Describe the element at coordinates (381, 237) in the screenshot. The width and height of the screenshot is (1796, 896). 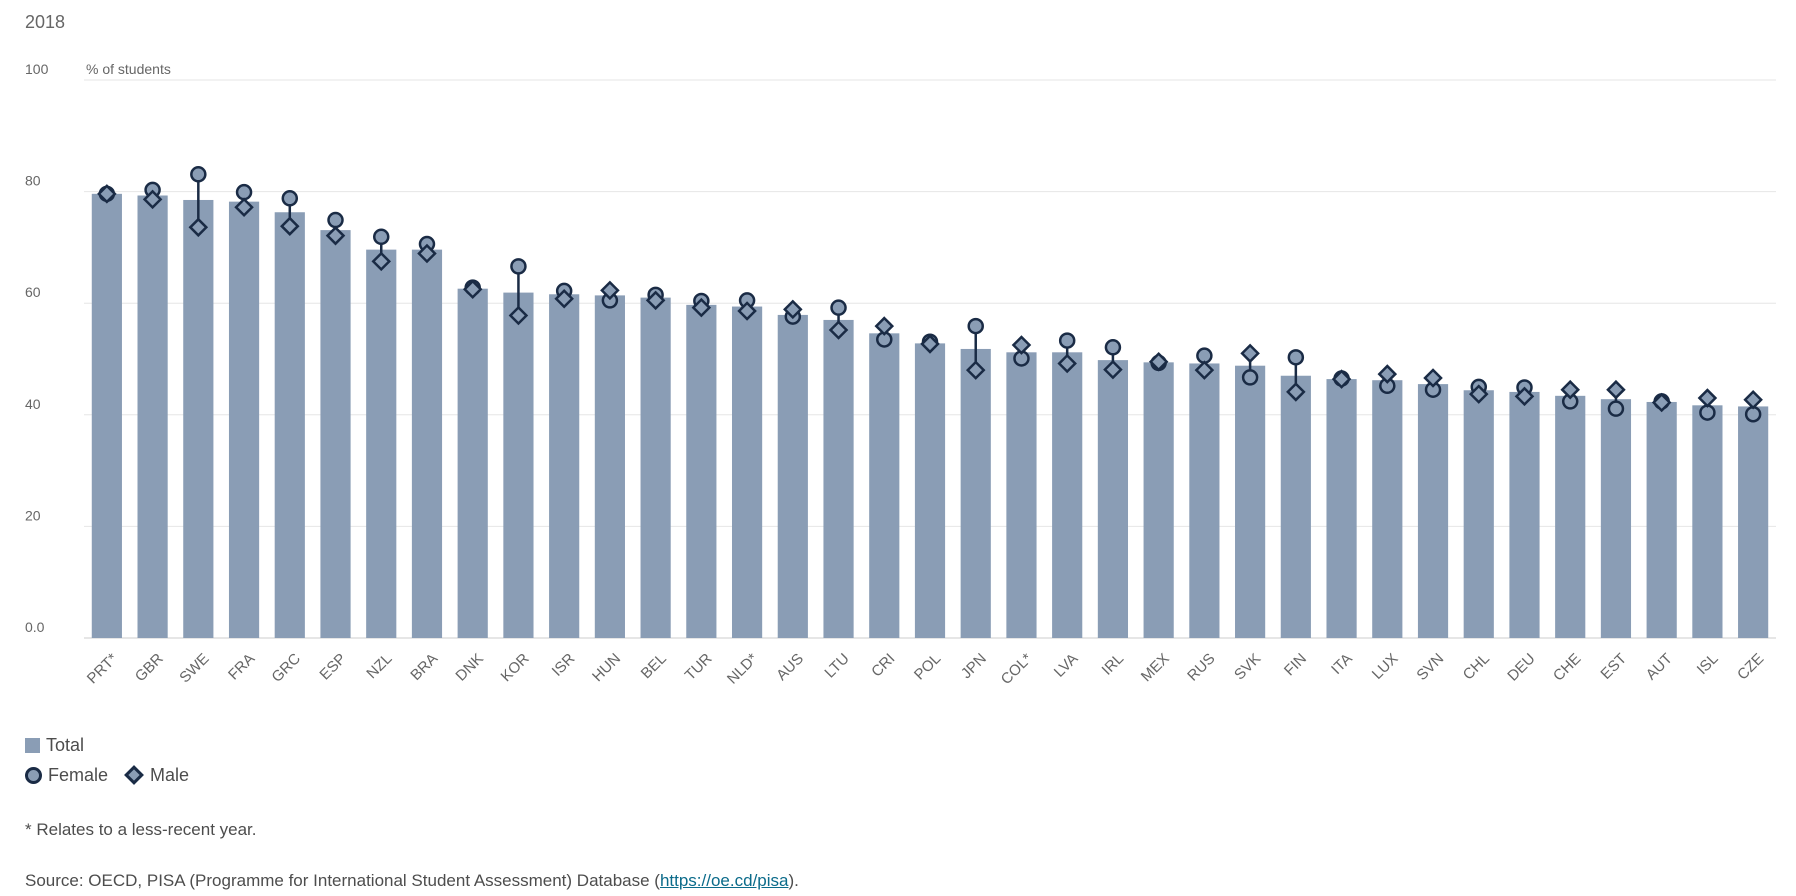
I see `marker-female-NZL` at that location.